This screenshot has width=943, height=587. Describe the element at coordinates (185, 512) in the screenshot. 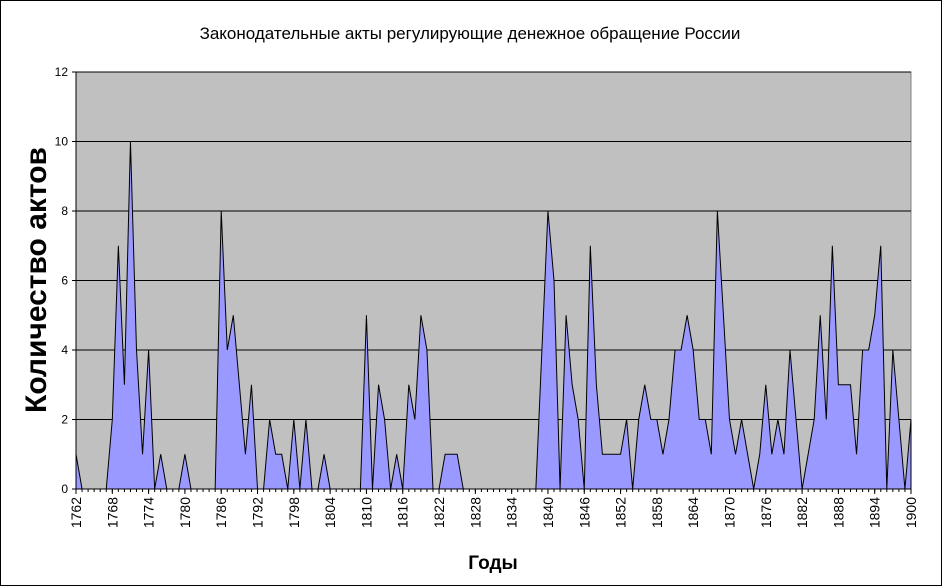

I see `x-tick-label: 1780` at that location.